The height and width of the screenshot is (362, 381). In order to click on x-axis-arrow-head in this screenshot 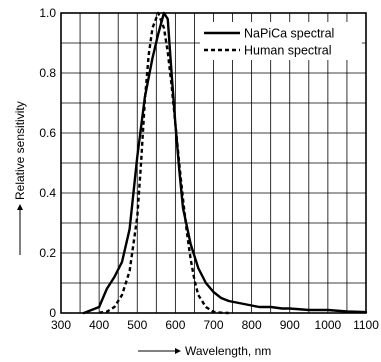, I will do `click(178, 351)`.